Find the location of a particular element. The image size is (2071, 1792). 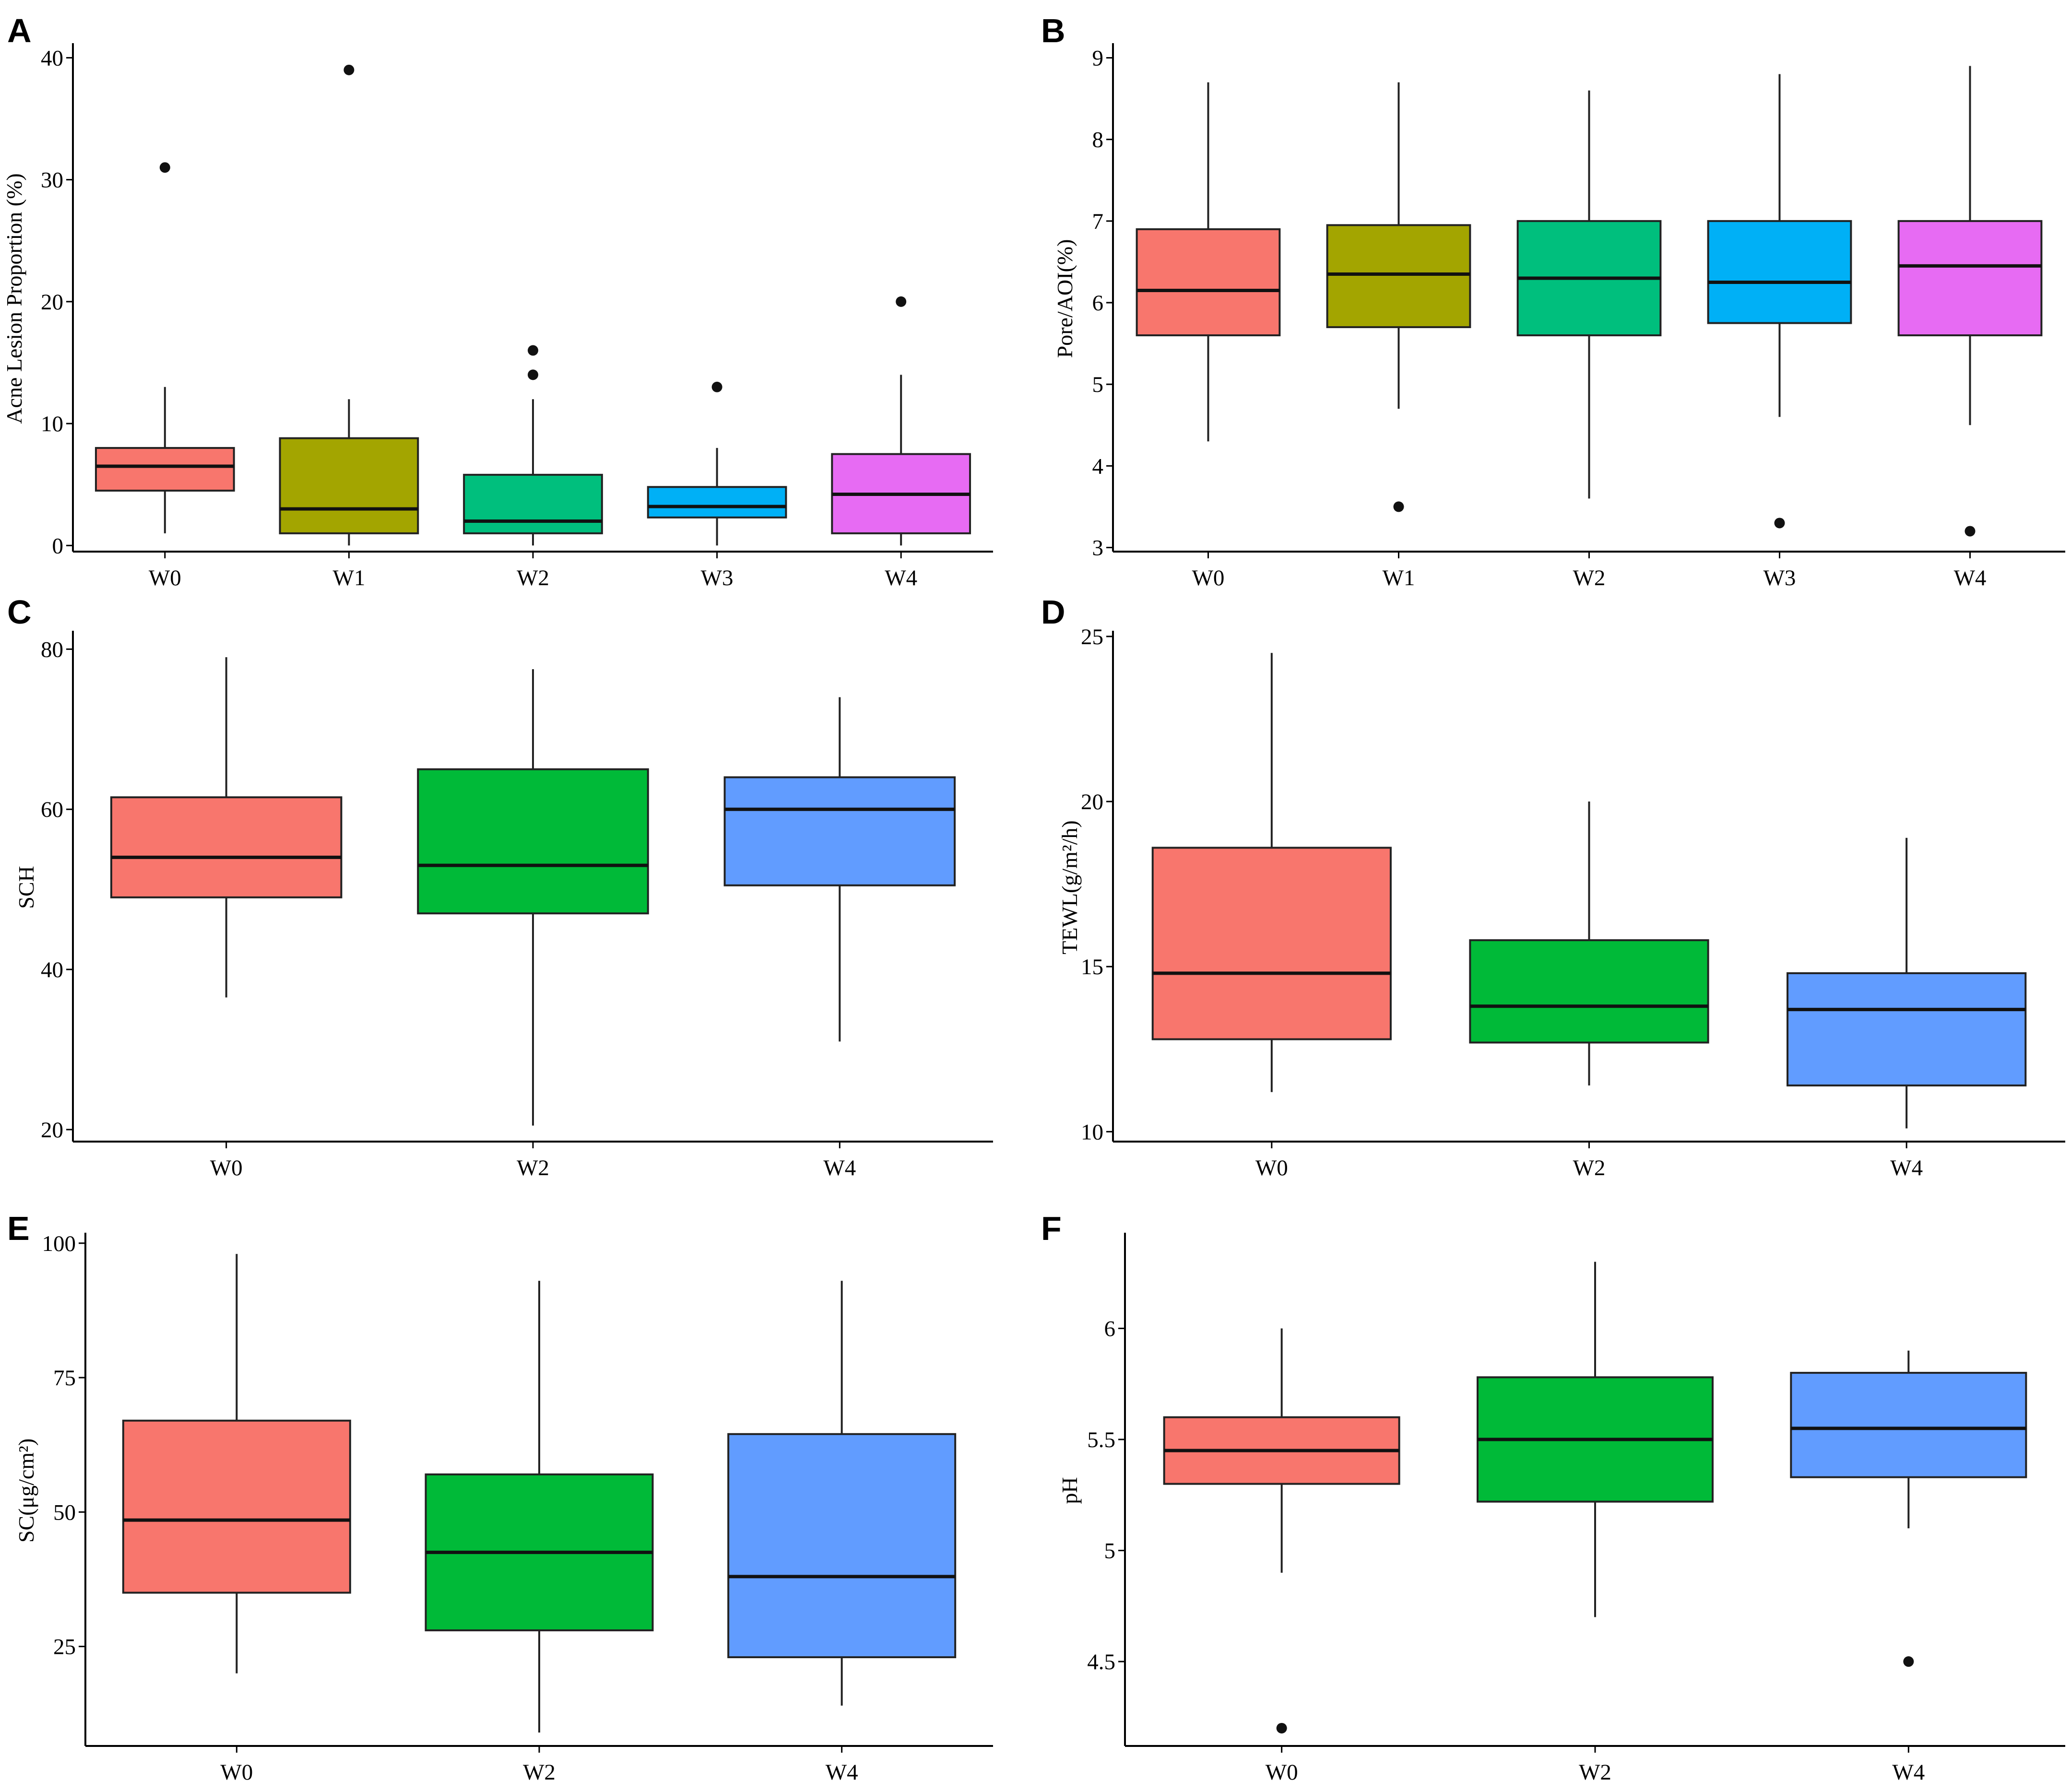

y-tick-label: 100 is located at coordinates (59, 1243).